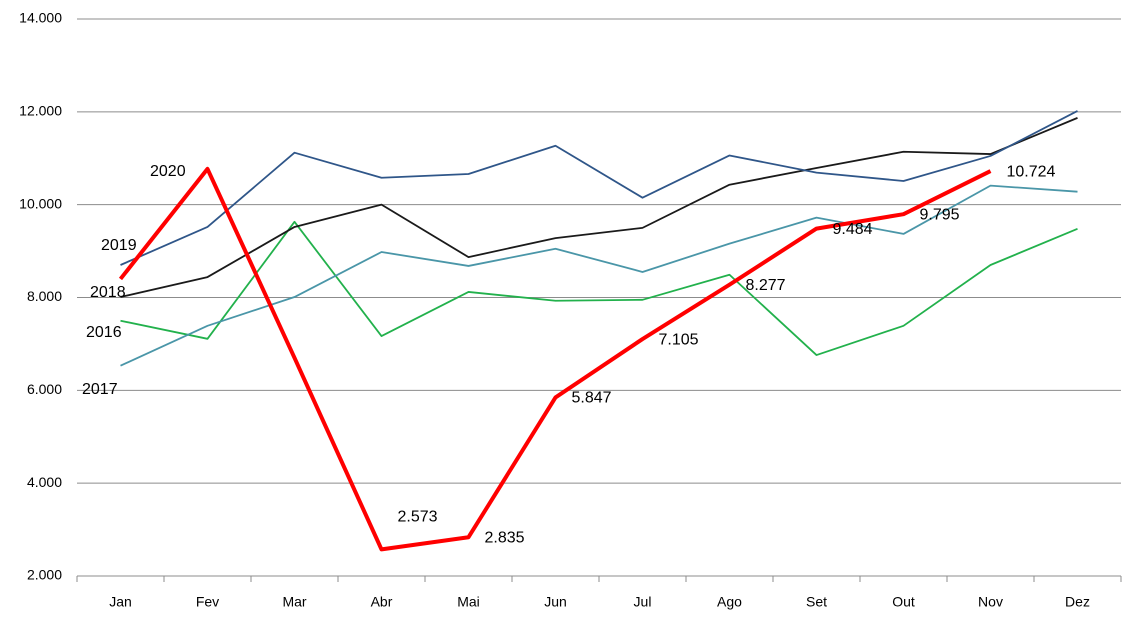  I want to click on x-tick-label: Set, so click(816, 602).